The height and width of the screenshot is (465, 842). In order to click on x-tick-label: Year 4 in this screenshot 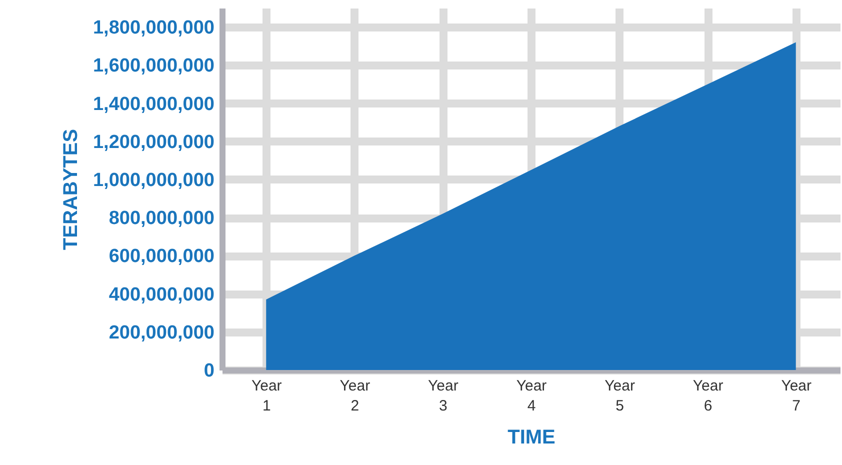, I will do `click(531, 396)`.